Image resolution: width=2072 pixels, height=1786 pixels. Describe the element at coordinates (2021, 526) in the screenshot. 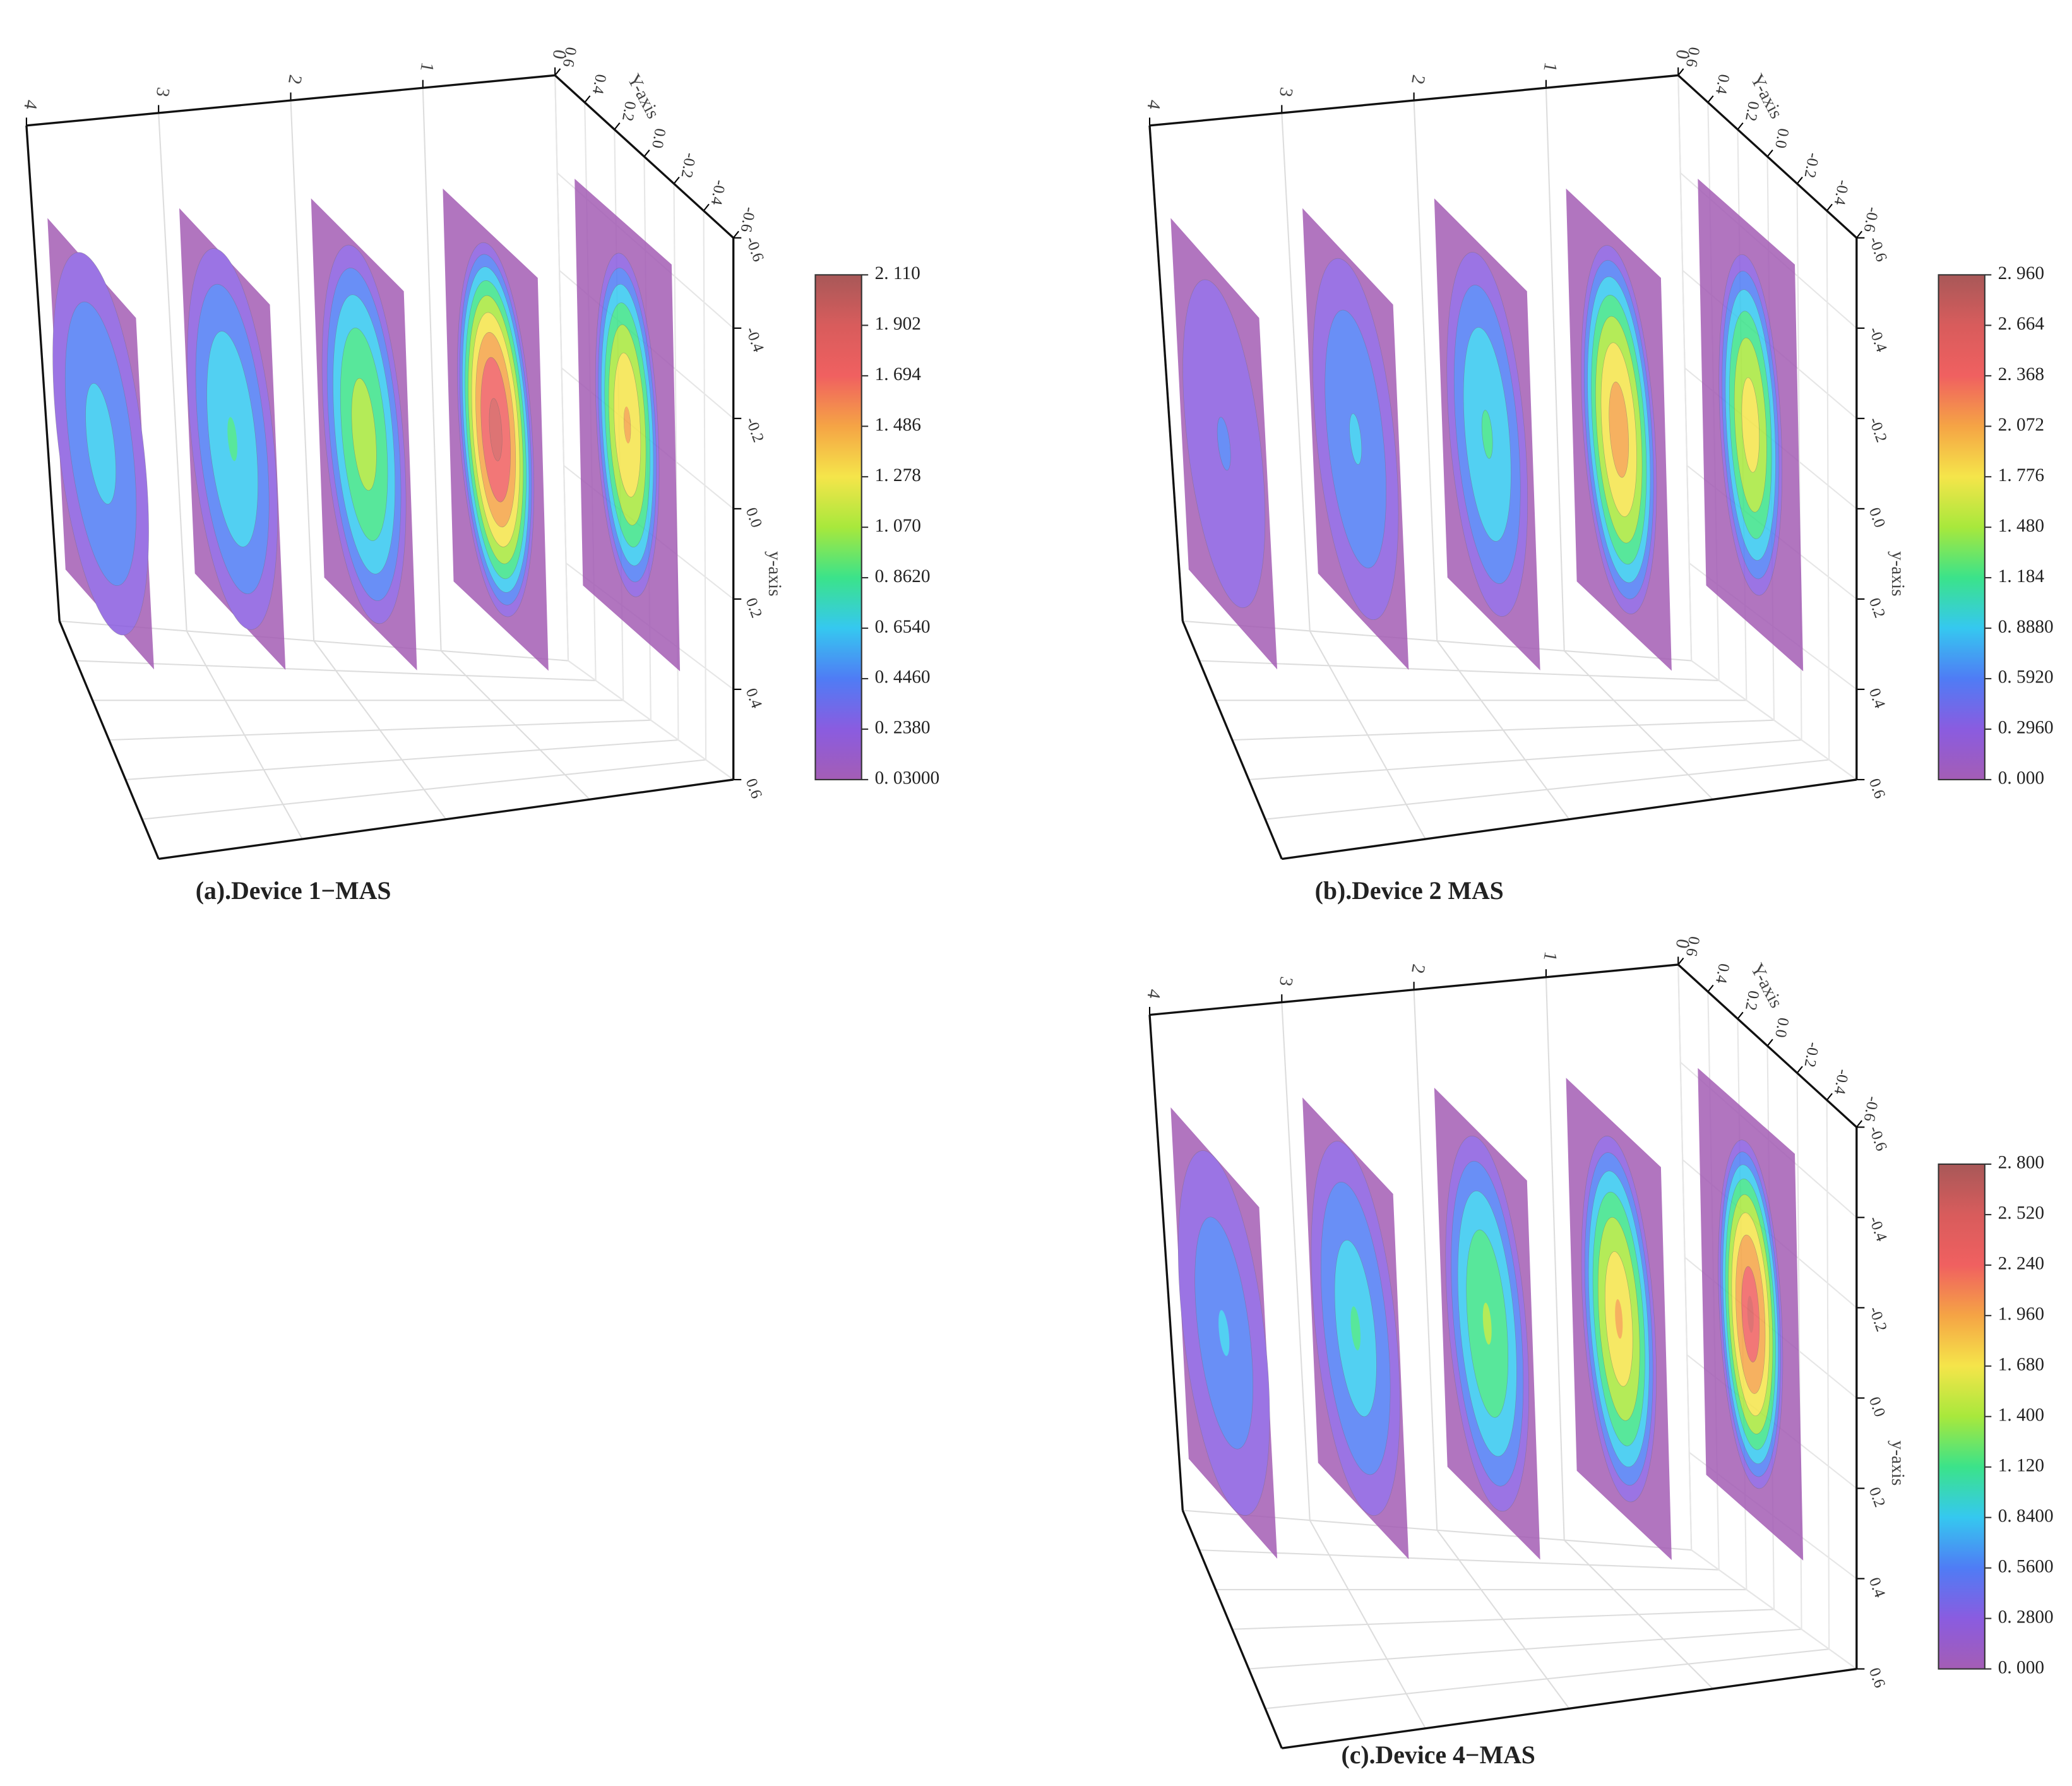

I see `colorbar-label: 1. 480` at that location.